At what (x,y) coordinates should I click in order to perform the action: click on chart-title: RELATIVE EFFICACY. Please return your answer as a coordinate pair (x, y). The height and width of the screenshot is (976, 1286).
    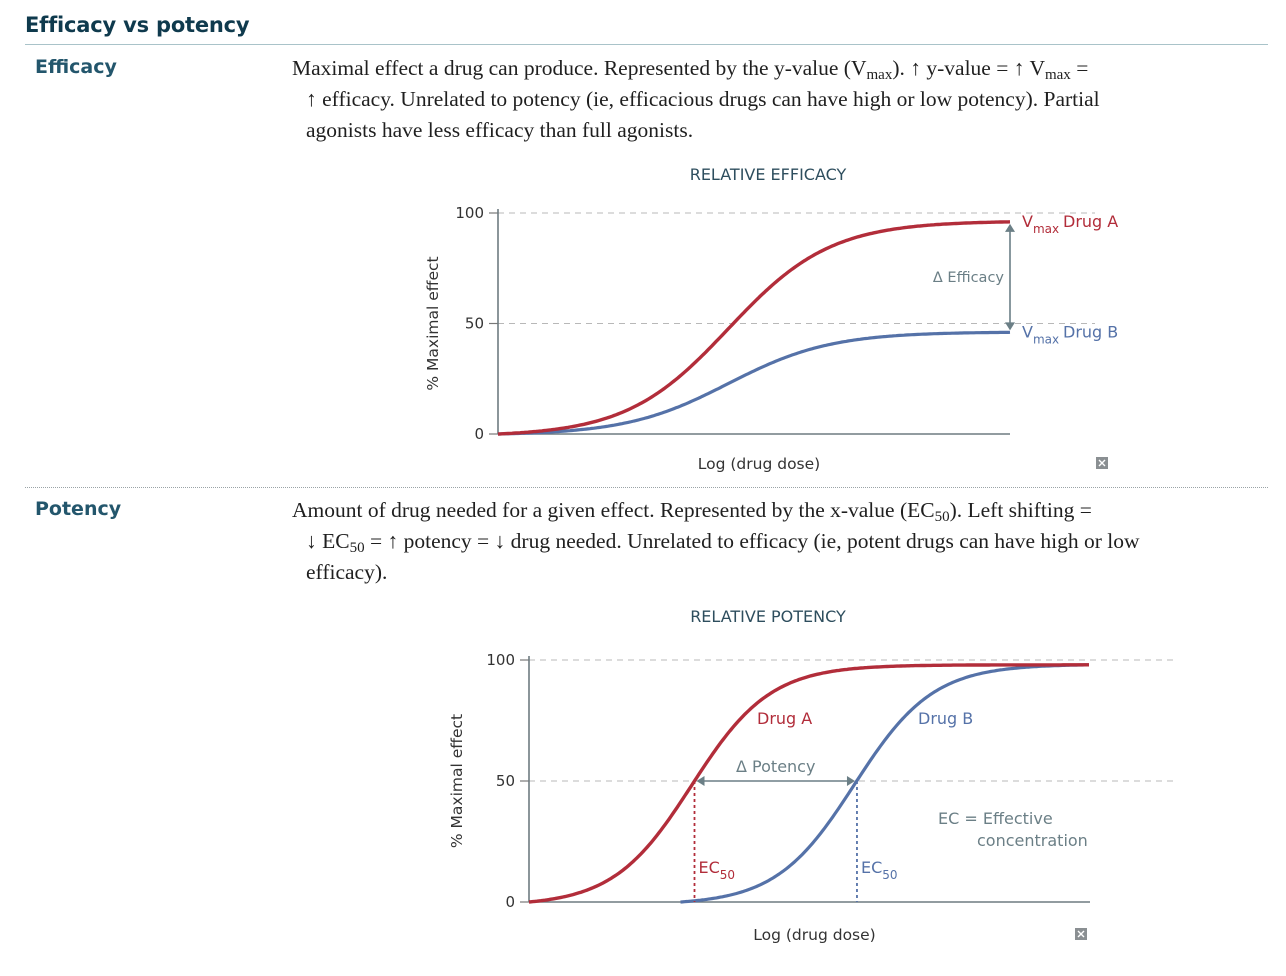
    Looking at the image, I should click on (768, 174).